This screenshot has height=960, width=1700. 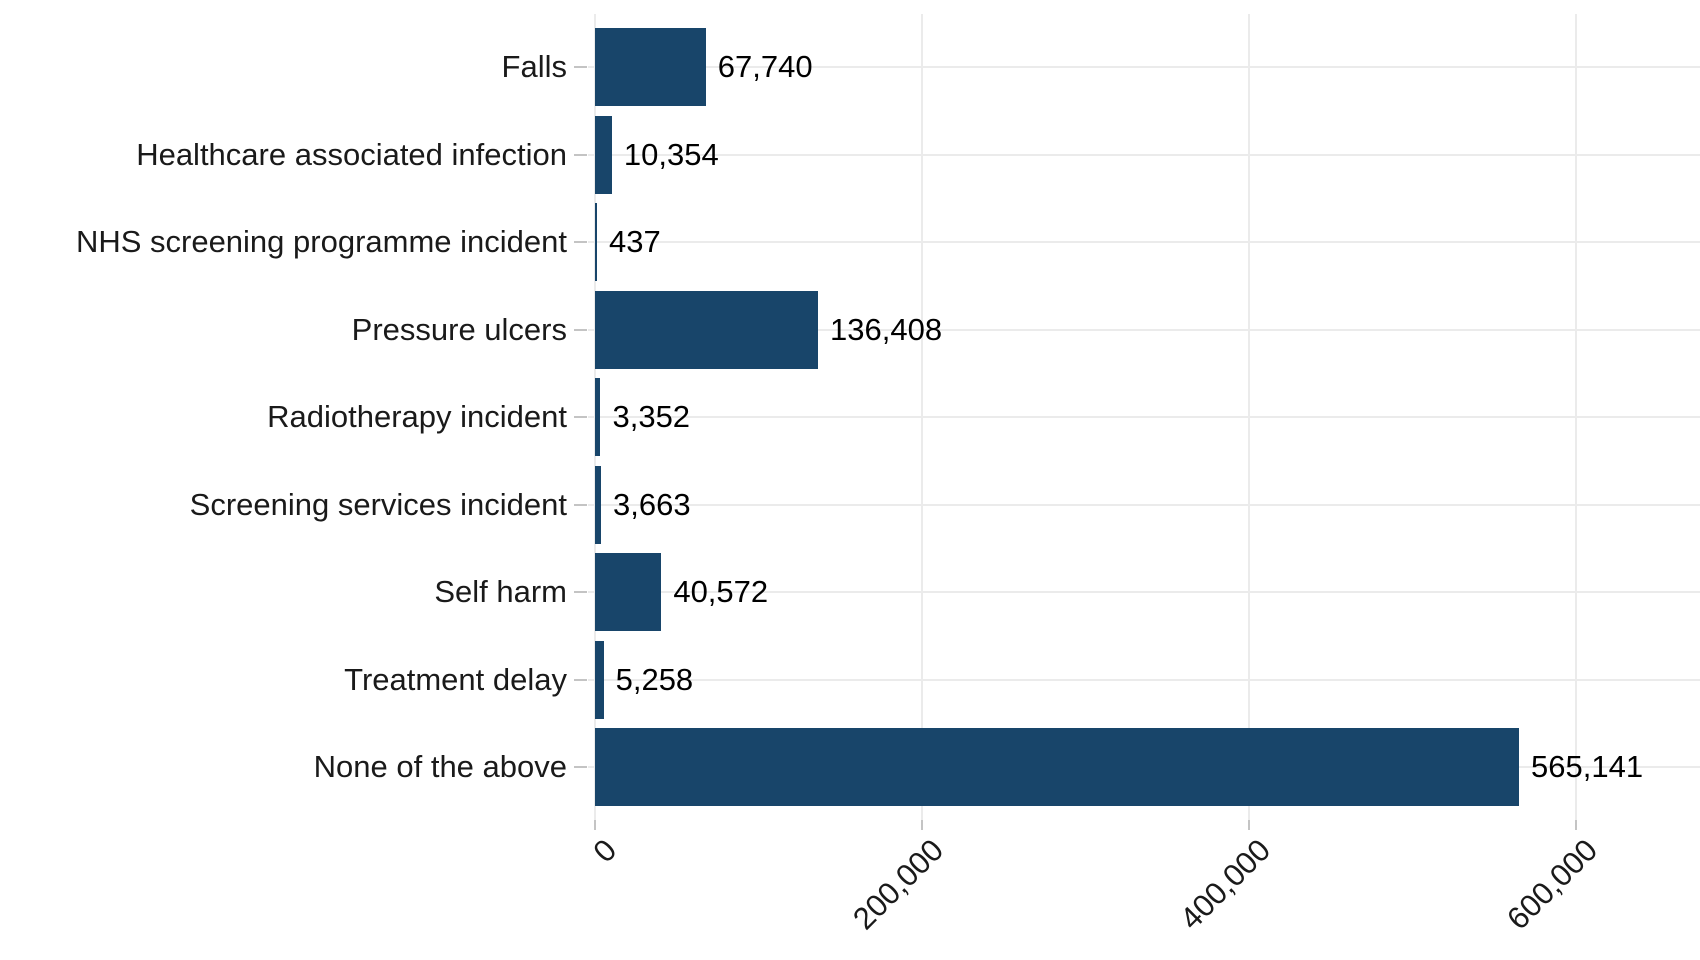 What do you see at coordinates (1225, 884) in the screenshot?
I see `x-axis-tick-label: 400,000` at bounding box center [1225, 884].